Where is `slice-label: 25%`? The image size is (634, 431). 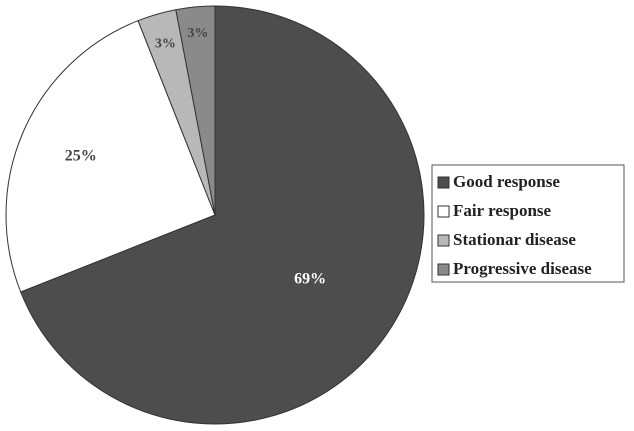 slice-label: 25% is located at coordinates (81, 156).